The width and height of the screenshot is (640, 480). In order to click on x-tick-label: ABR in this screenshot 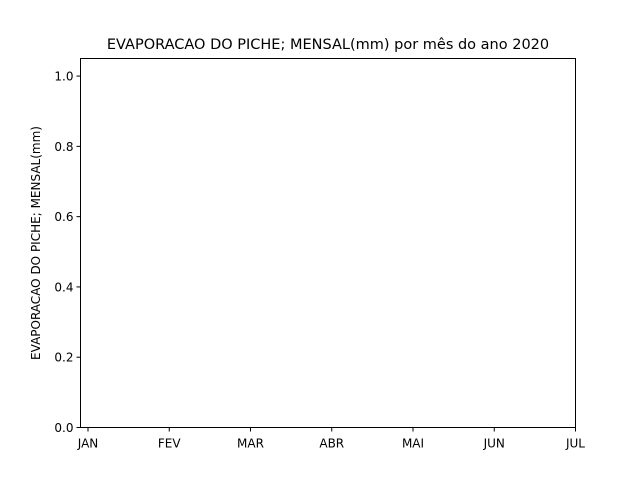, I will do `click(331, 444)`.